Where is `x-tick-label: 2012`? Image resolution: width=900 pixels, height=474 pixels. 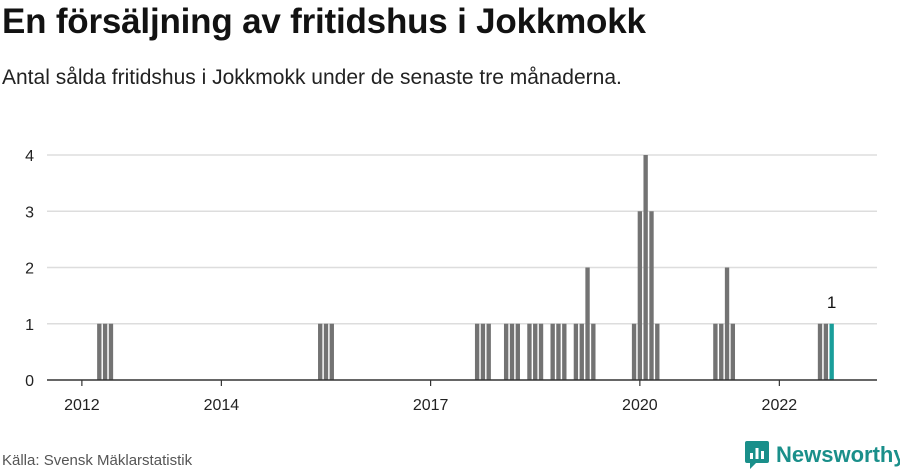 x-tick-label: 2012 is located at coordinates (82, 405).